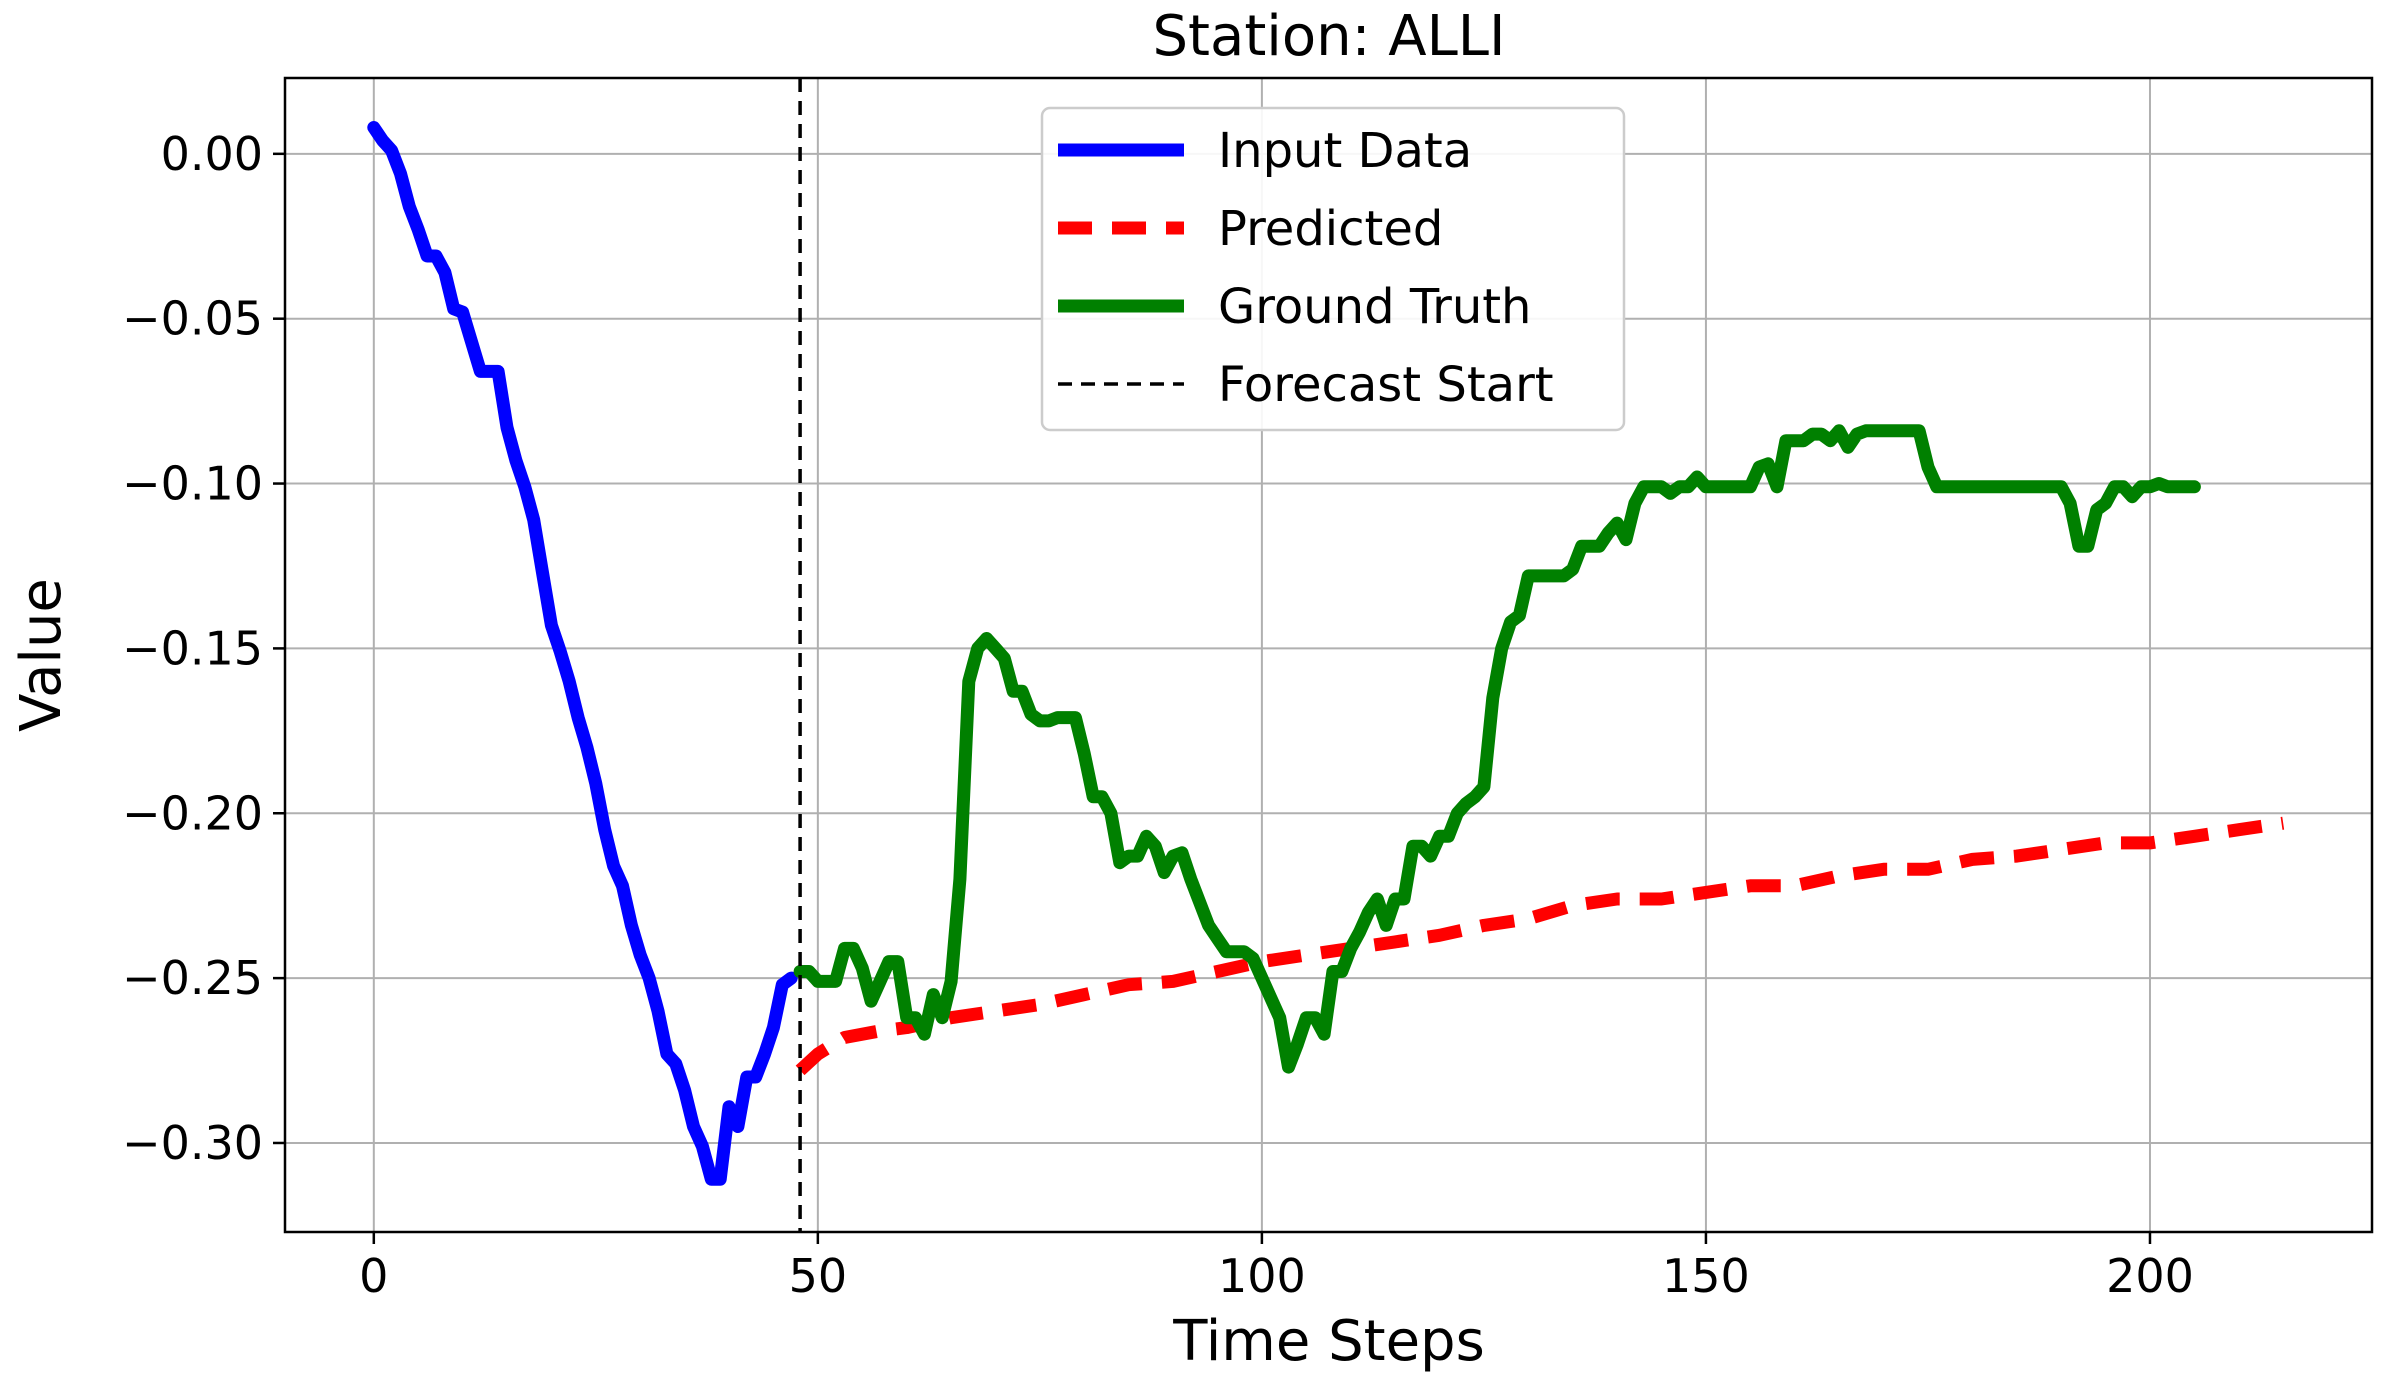  Describe the element at coordinates (192, 1143) in the screenshot. I see `y-tick-label: −0.30` at that location.